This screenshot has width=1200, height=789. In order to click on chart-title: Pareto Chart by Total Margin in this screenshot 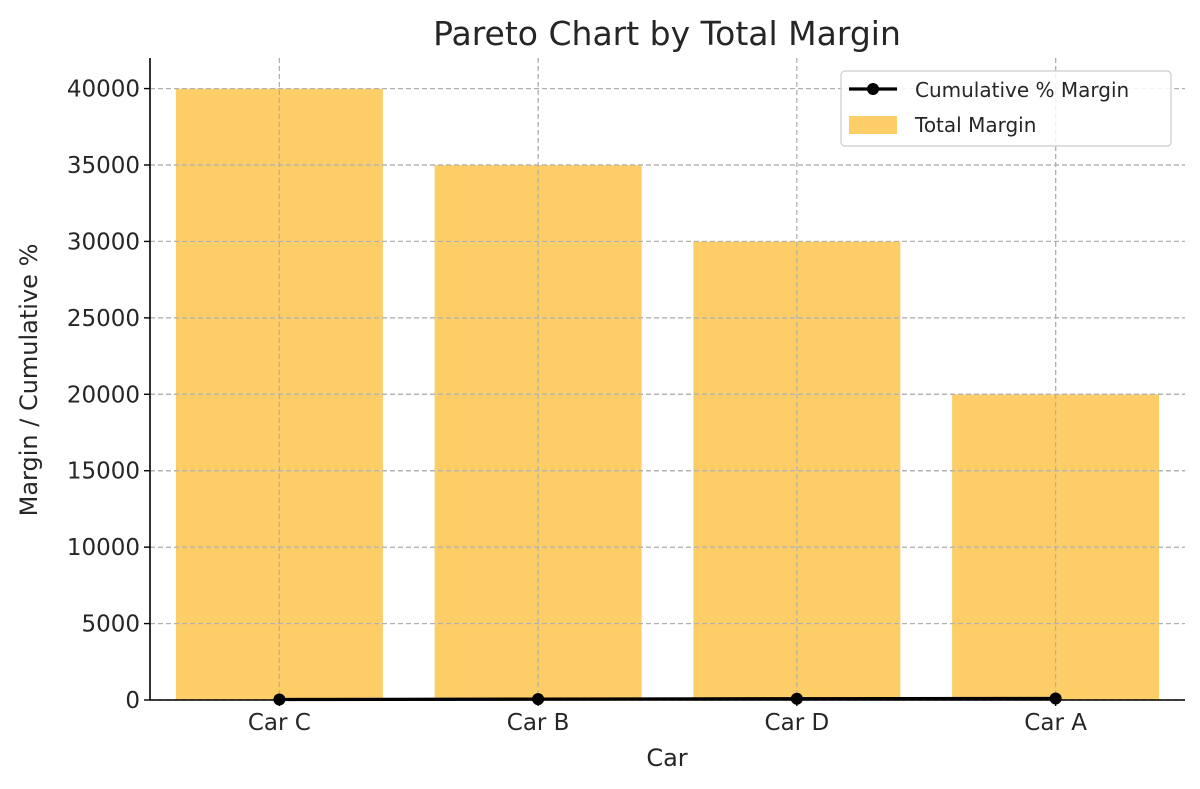, I will do `click(667, 33)`.